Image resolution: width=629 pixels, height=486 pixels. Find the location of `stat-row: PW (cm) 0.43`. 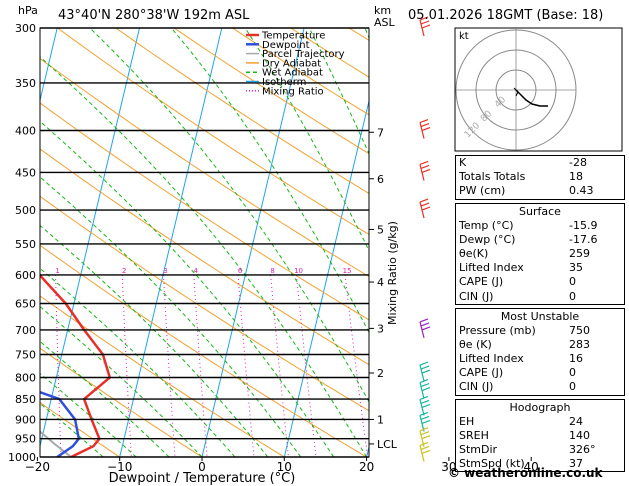

stat-row: PW (cm) 0.43 is located at coordinates (540, 191).